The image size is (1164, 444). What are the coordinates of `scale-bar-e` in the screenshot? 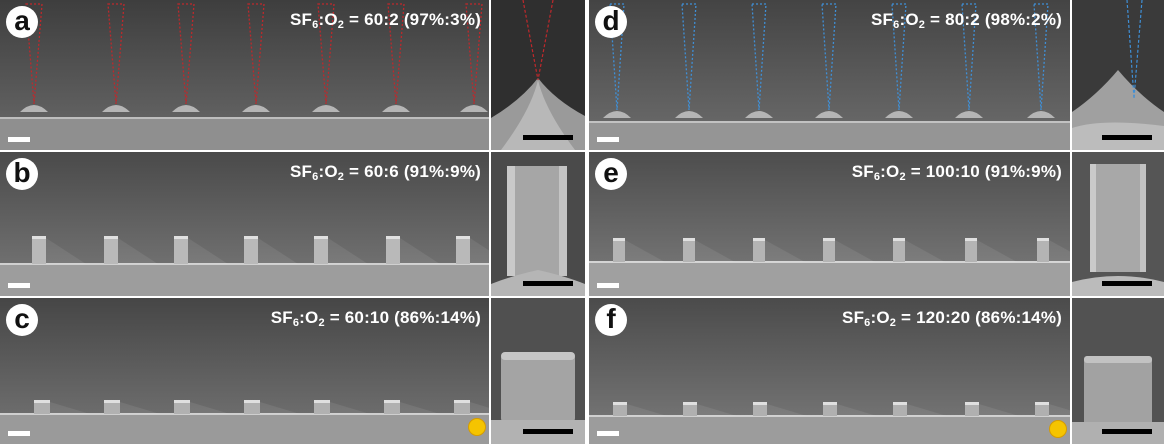 It's located at (608, 285).